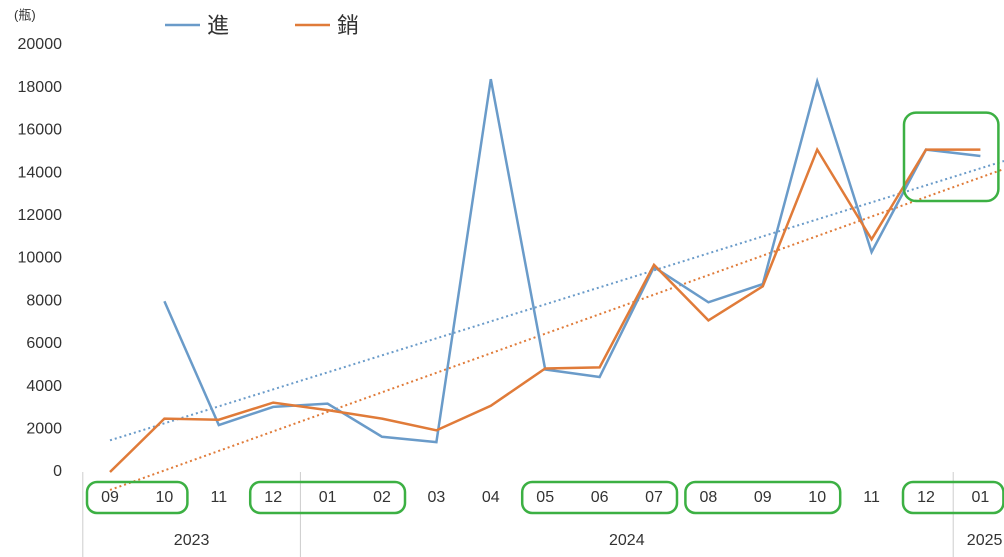 Image resolution: width=1004 pixels, height=557 pixels. I want to click on x-group-label: 2024, so click(627, 540).